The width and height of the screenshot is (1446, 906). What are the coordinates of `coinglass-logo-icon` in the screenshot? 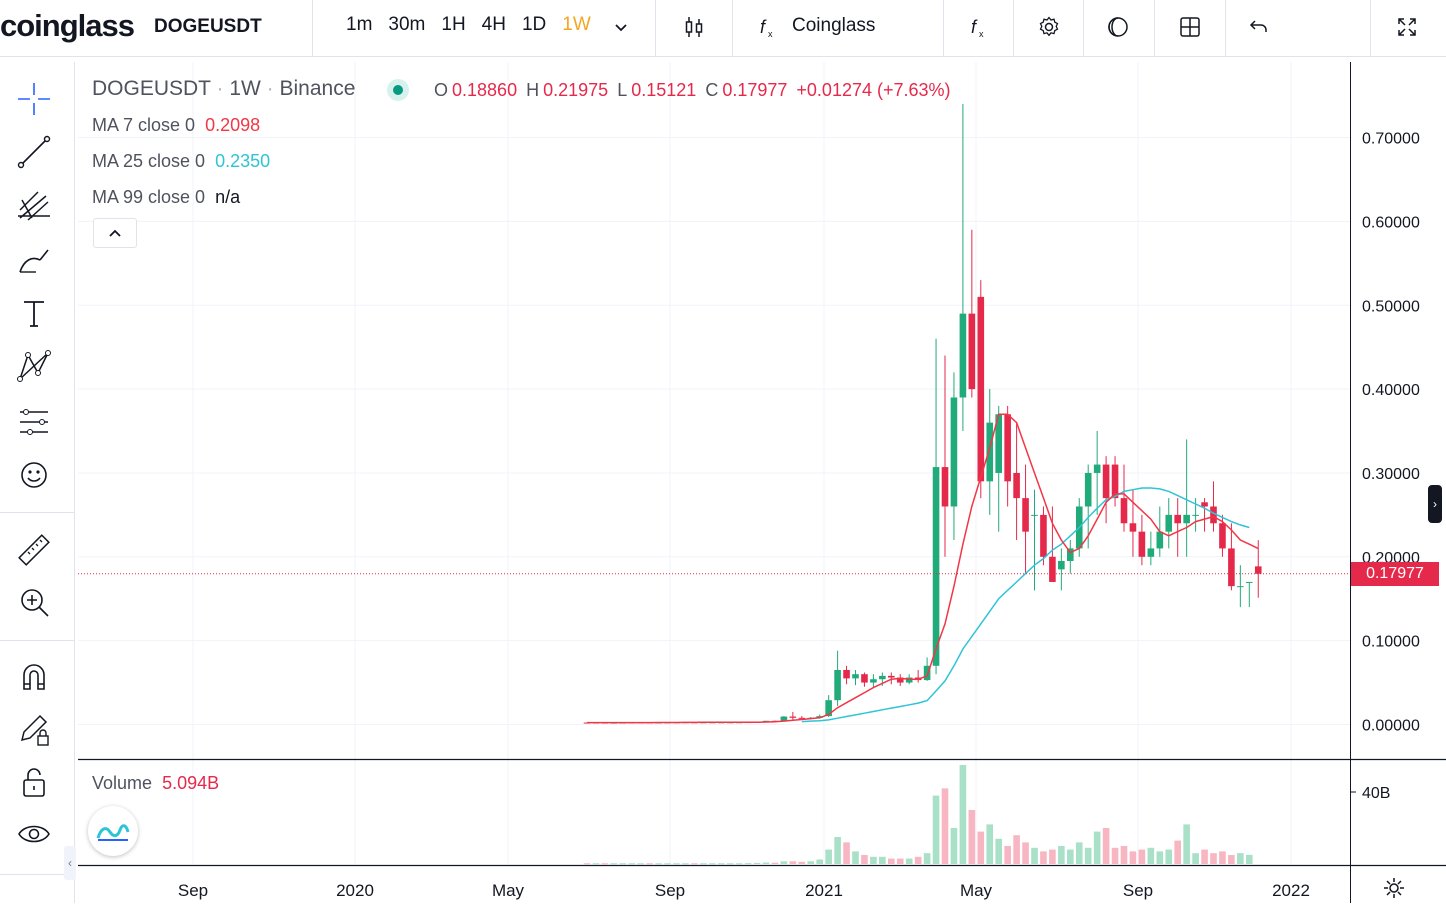 It's located at (113, 831).